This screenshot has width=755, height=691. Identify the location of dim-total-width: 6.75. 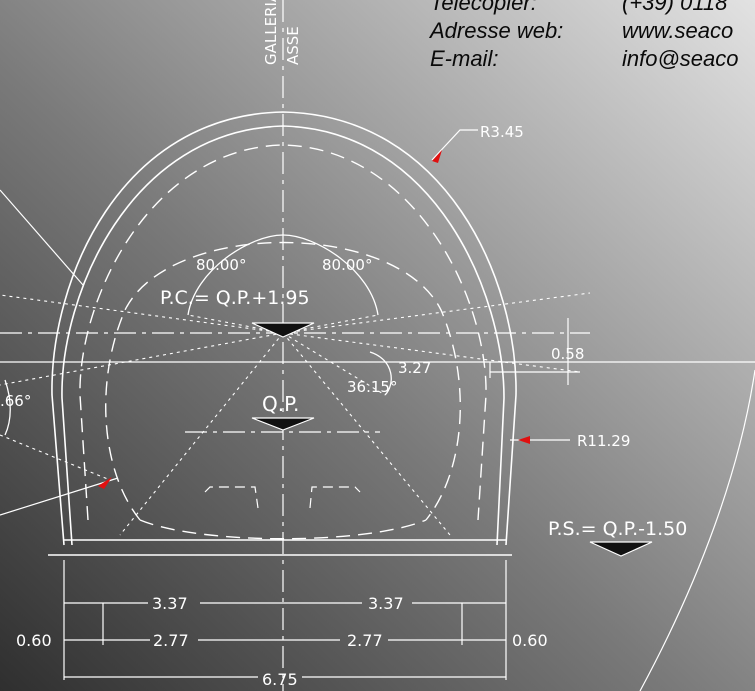
(280, 679).